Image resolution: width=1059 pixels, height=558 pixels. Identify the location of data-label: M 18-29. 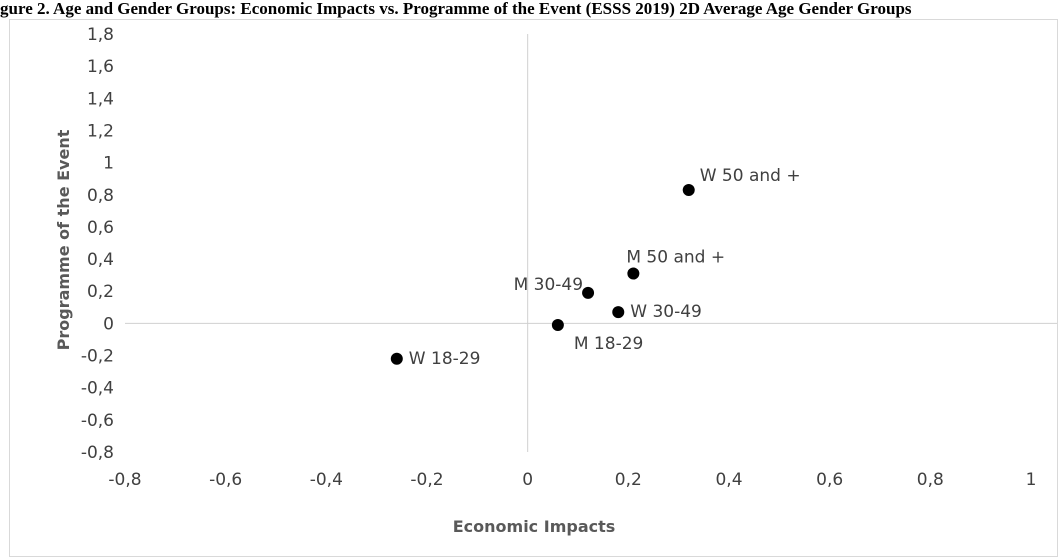
(608, 344).